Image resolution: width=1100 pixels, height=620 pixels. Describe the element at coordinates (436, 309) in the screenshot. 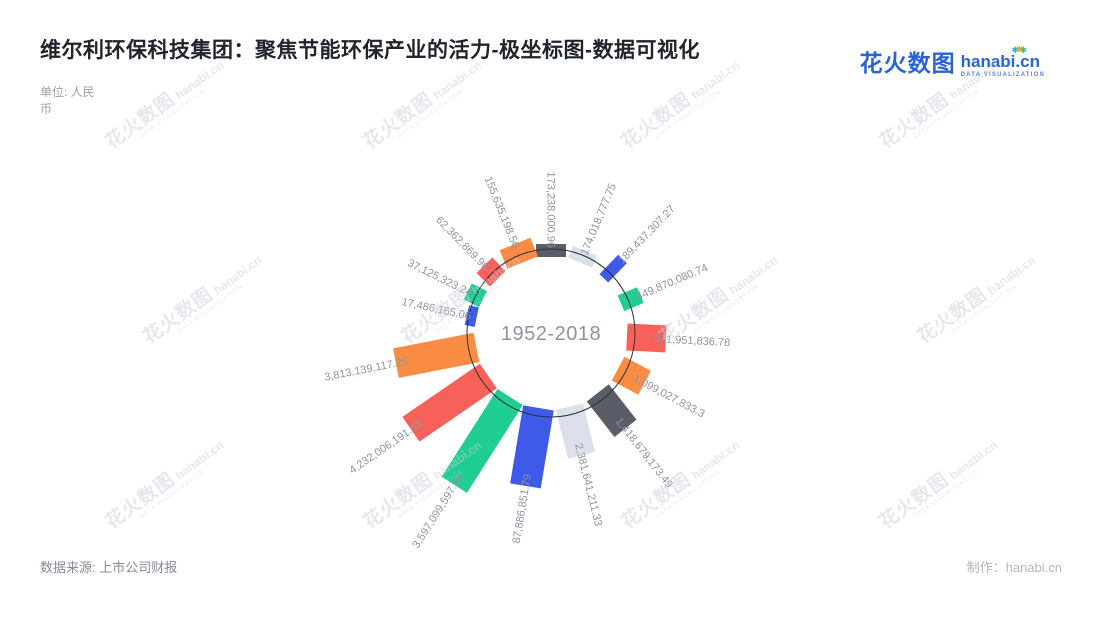

I see `bar-value-label: 17,486,165.06` at that location.